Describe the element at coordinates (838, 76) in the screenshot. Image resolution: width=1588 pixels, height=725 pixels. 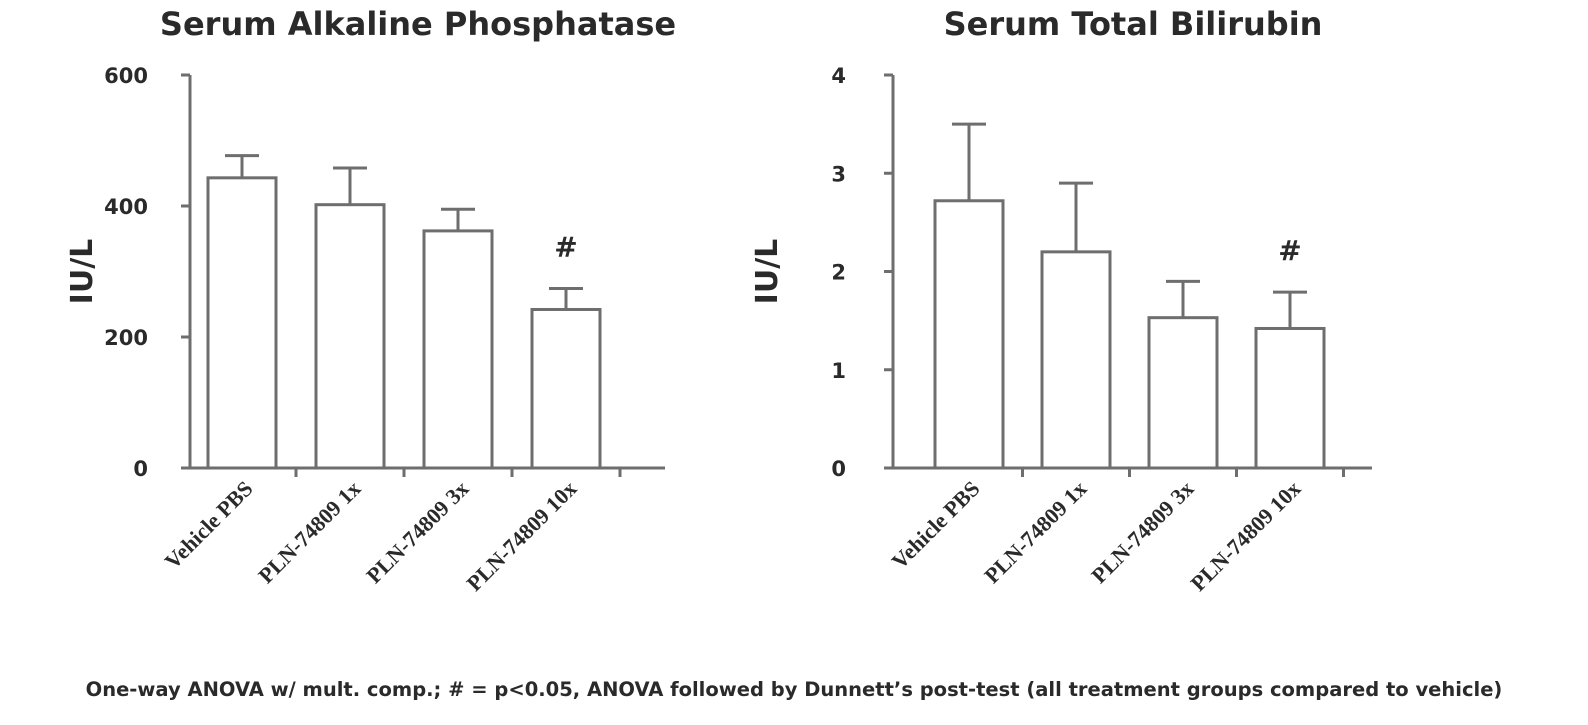
I see `y-tick-label: 4` at that location.